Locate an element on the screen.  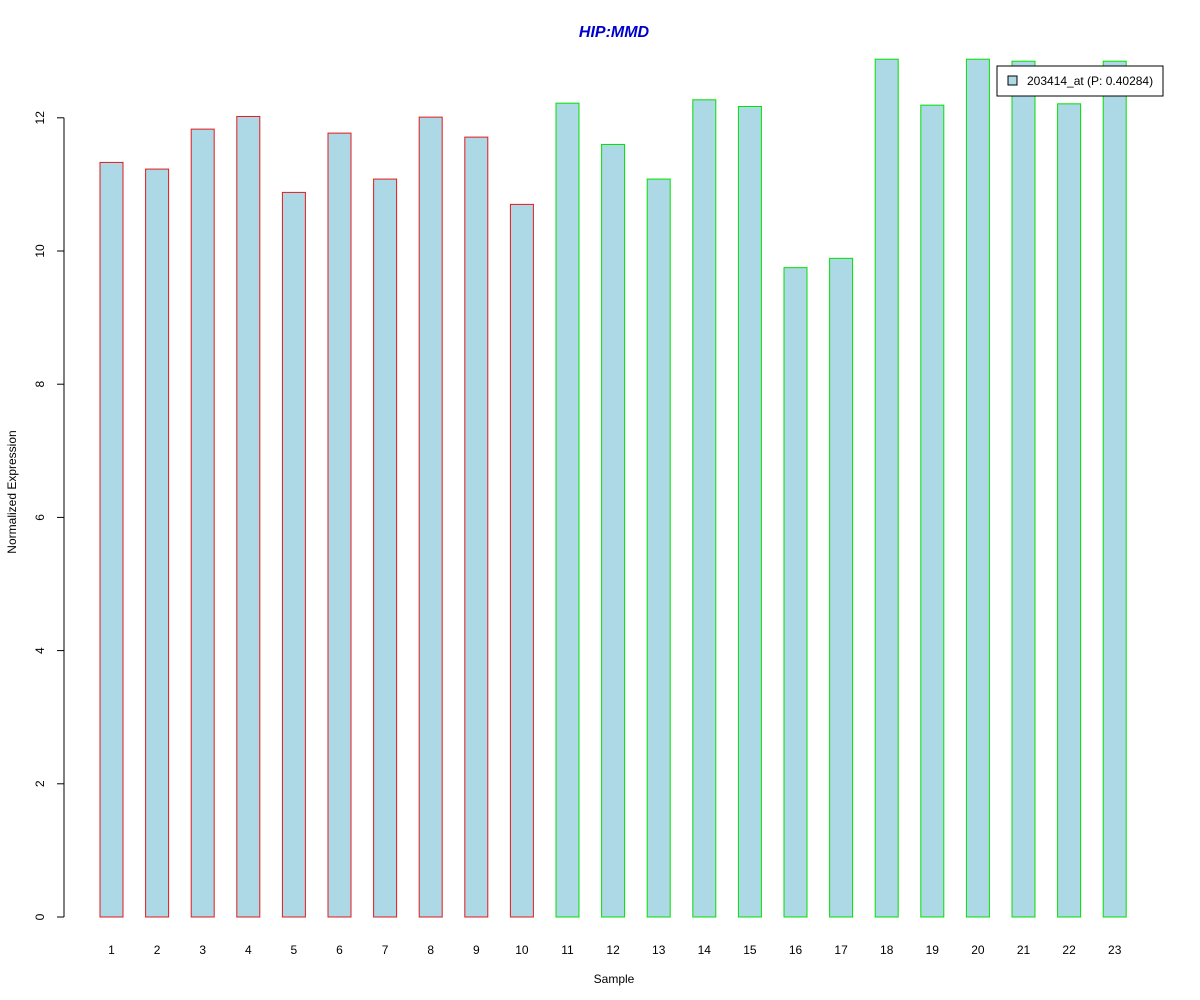
chart-title: HIP:MMD is located at coordinates (614, 32).